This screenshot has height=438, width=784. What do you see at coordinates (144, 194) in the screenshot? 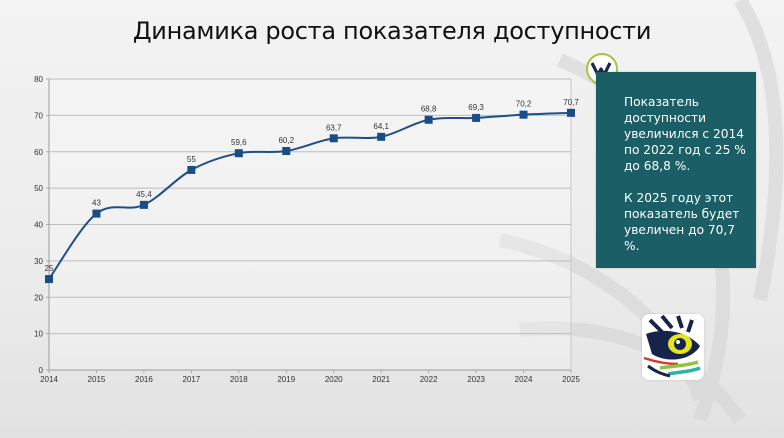
I see `data-label: 45,4` at bounding box center [144, 194].